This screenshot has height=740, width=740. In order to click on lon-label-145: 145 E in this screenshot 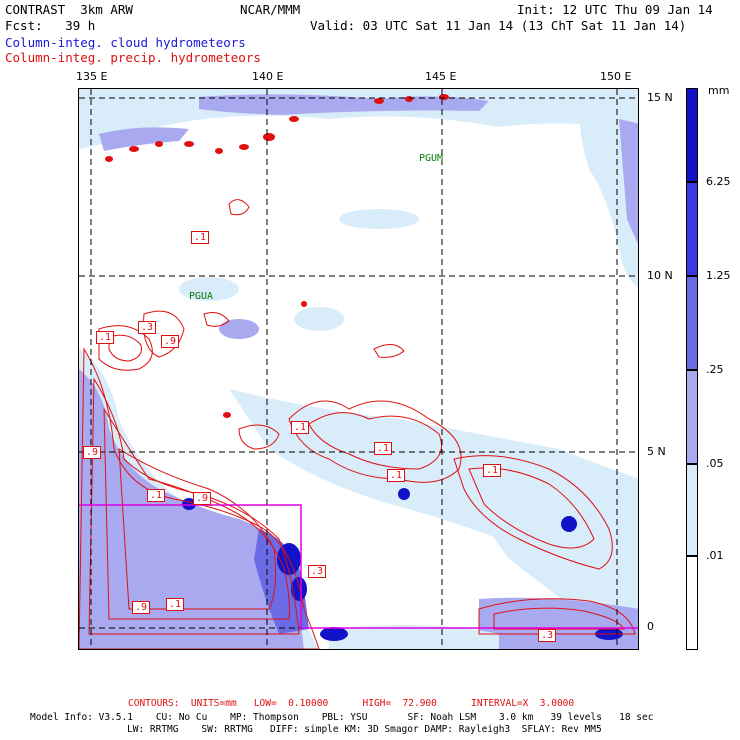, I will do `click(441, 76)`.